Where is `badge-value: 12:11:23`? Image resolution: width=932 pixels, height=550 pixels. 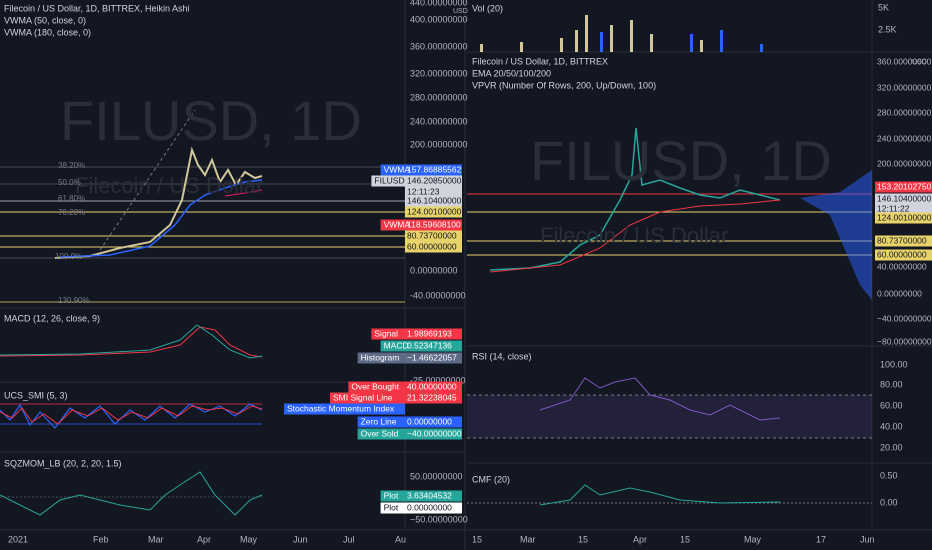
badge-value: 12:11:23 is located at coordinates (423, 191).